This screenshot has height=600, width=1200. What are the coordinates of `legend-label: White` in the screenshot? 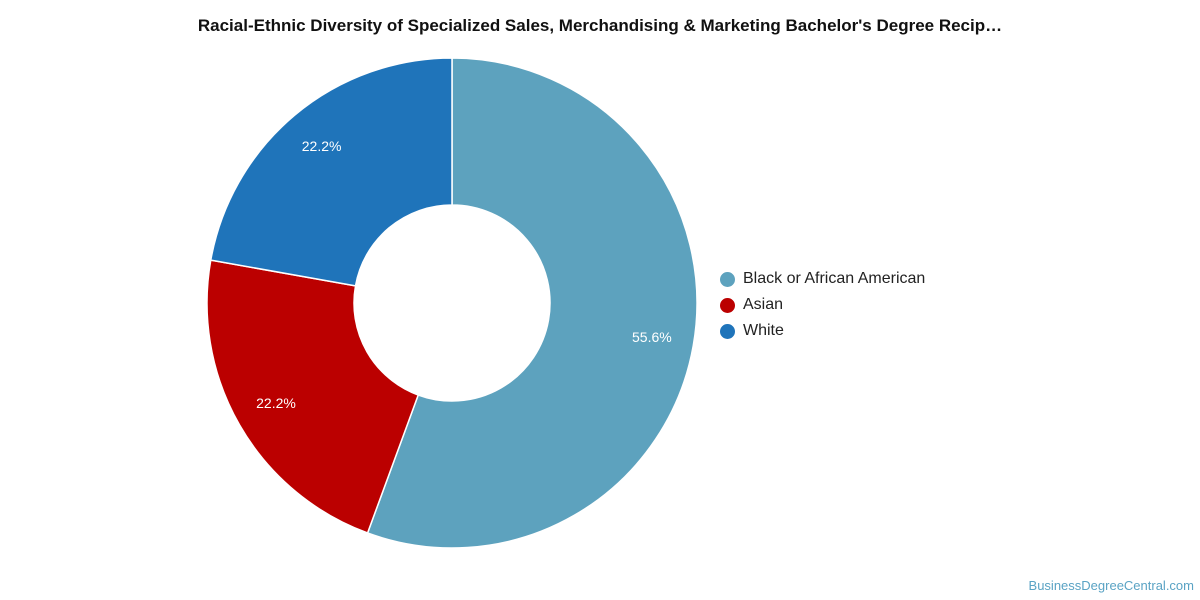 It's located at (763, 330).